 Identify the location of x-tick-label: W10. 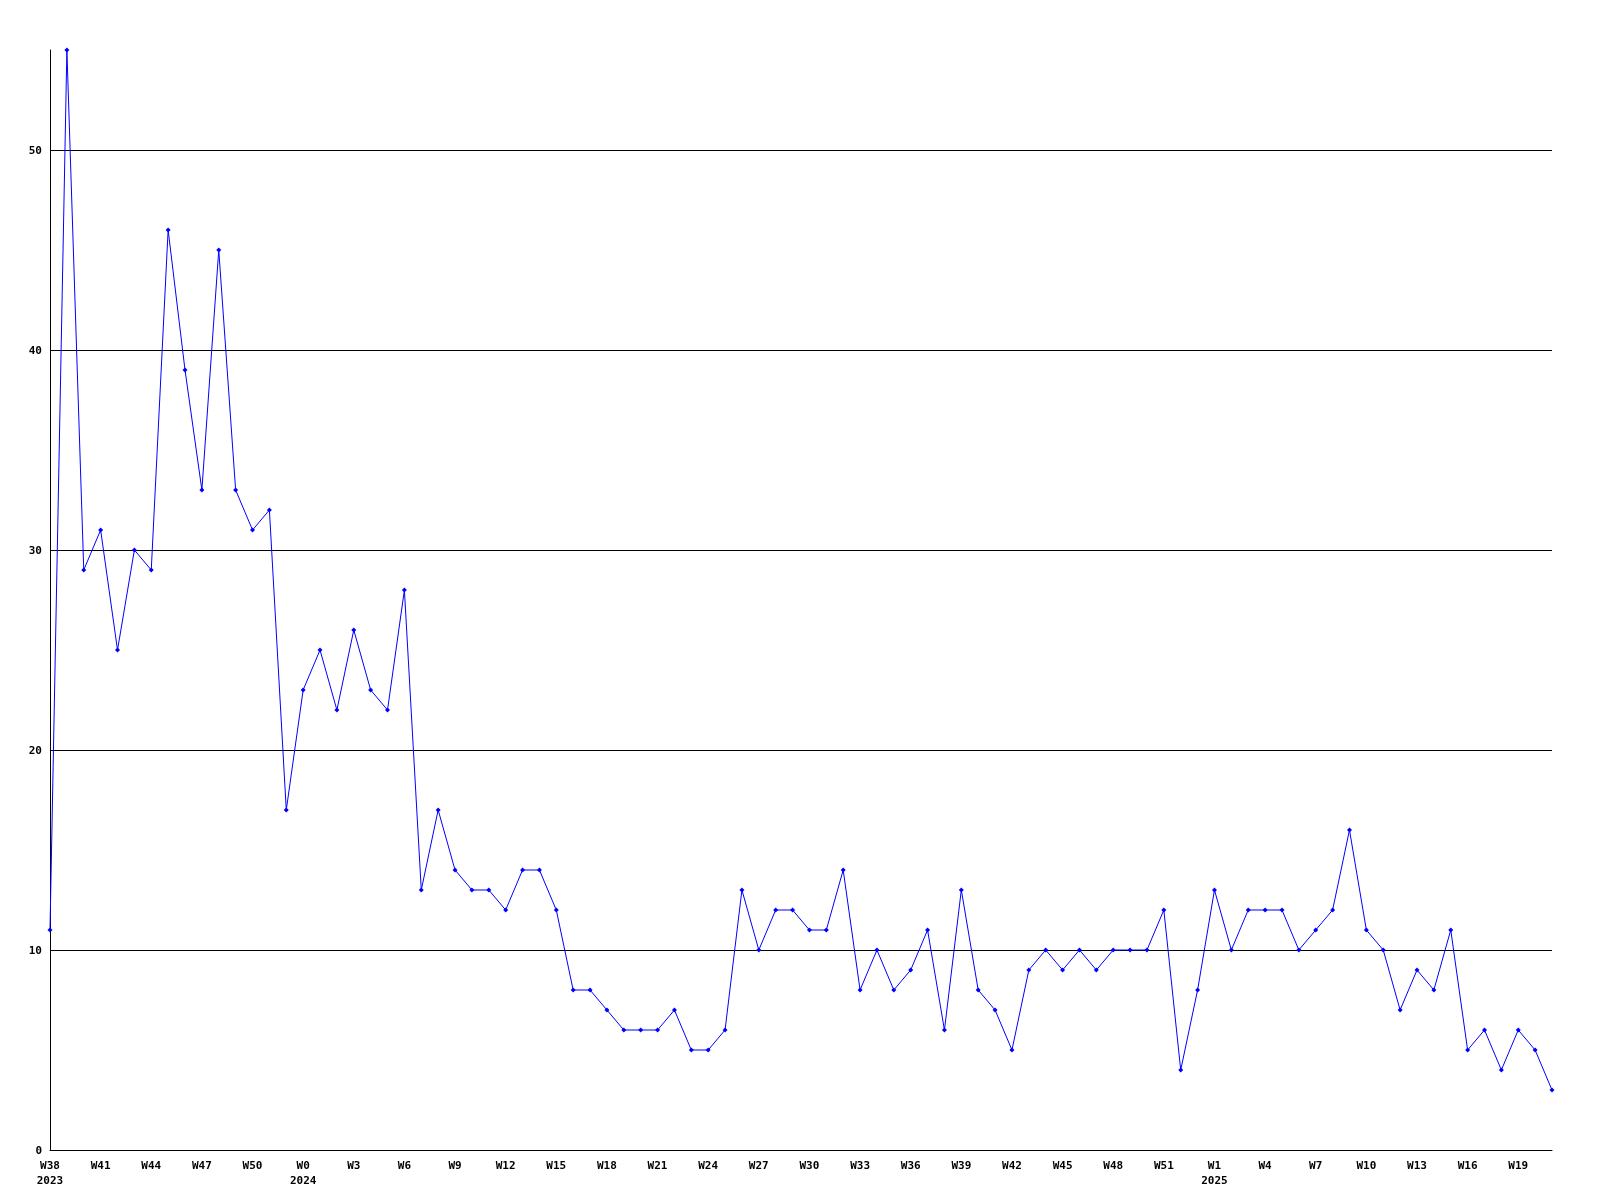
(1366, 1165).